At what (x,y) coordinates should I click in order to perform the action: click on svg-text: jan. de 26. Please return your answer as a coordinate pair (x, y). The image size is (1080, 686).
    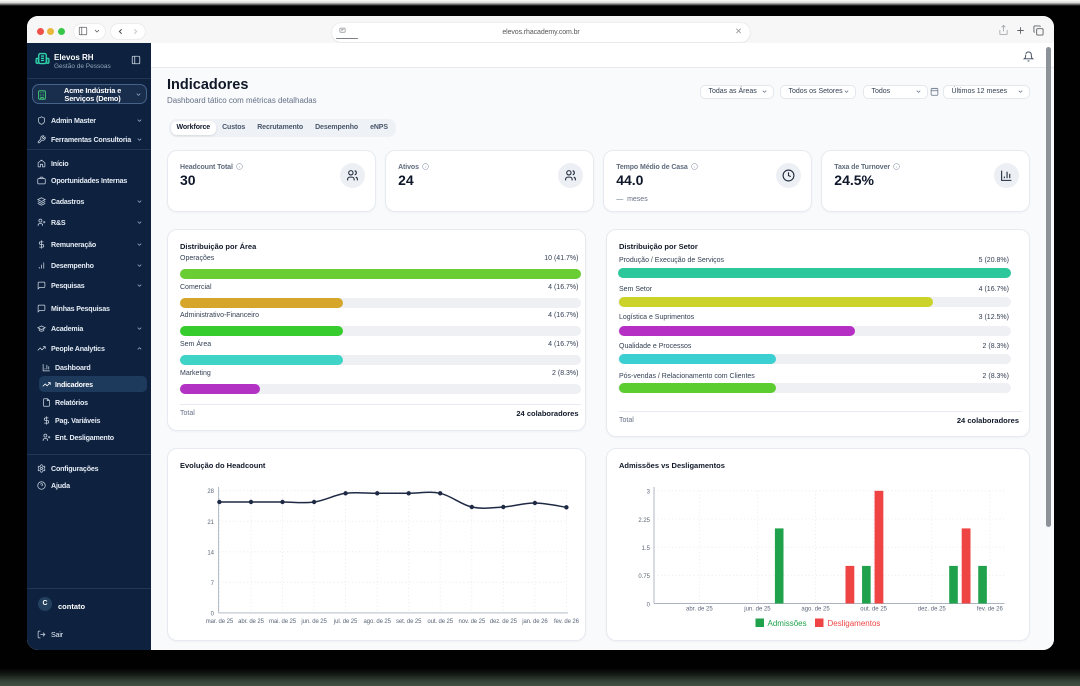
    Looking at the image, I should click on (534, 622).